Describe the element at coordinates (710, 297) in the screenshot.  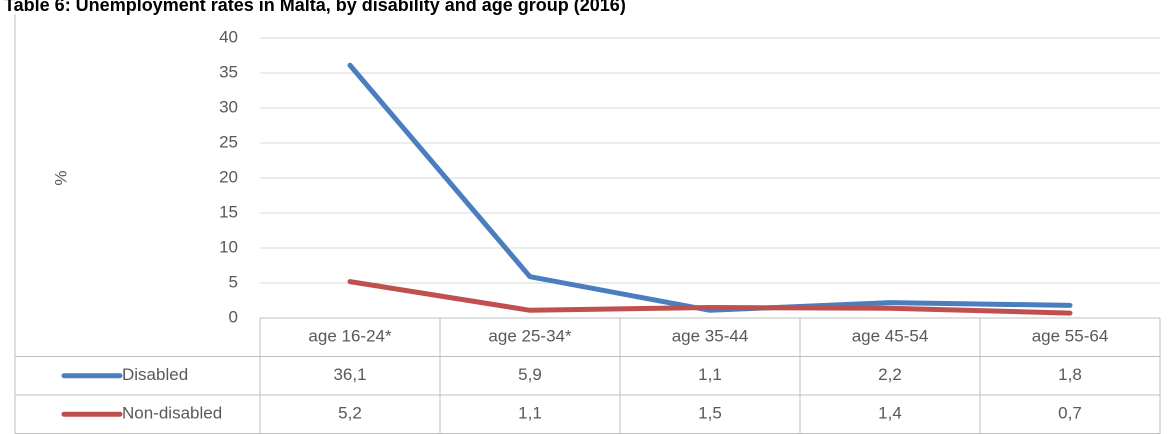
I see `series-line` at that location.